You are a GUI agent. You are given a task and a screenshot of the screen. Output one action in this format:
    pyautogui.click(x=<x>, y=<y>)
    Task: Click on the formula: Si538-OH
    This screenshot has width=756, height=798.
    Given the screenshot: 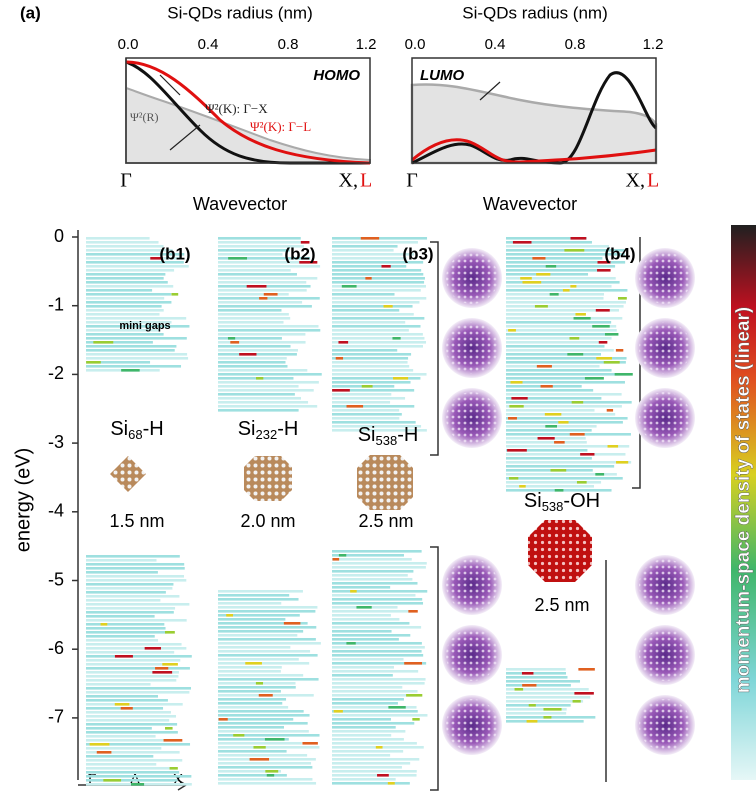 What is the action you would take?
    pyautogui.click(x=562, y=502)
    